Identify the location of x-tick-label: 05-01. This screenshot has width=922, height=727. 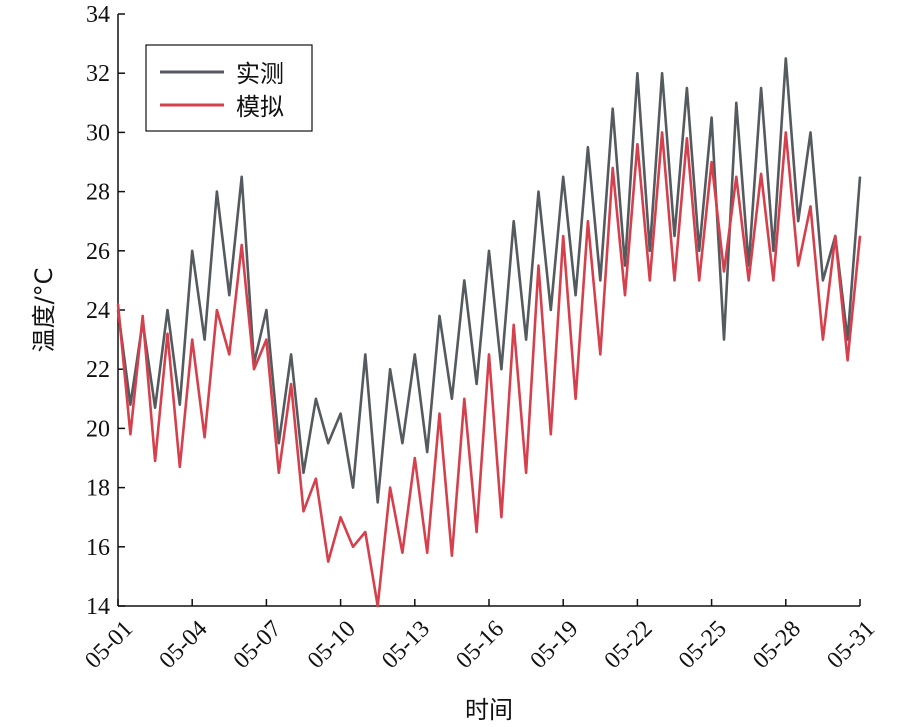
(109, 645).